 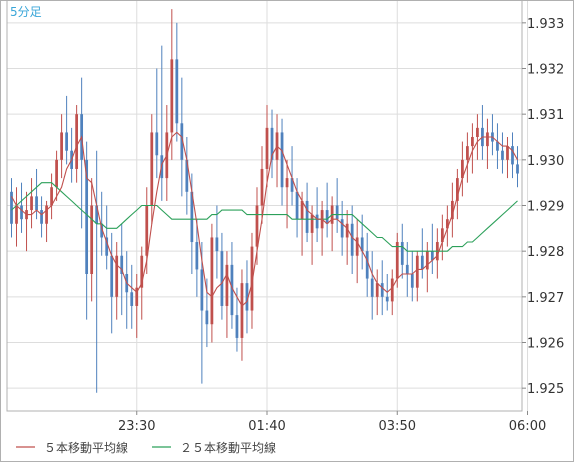 I want to click on legend-label-ma25: ２５本移動平均線, so click(x=228, y=447).